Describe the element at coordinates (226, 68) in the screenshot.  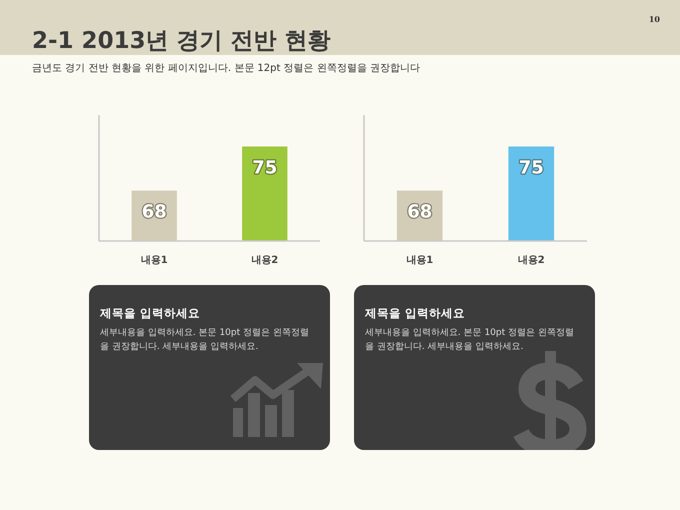
I see `text: 금년도 경기 전반 현황을 위한 페이지입니다. 본문 12pt 정렬은 왼쪽정렬을 권장합니다` at that location.